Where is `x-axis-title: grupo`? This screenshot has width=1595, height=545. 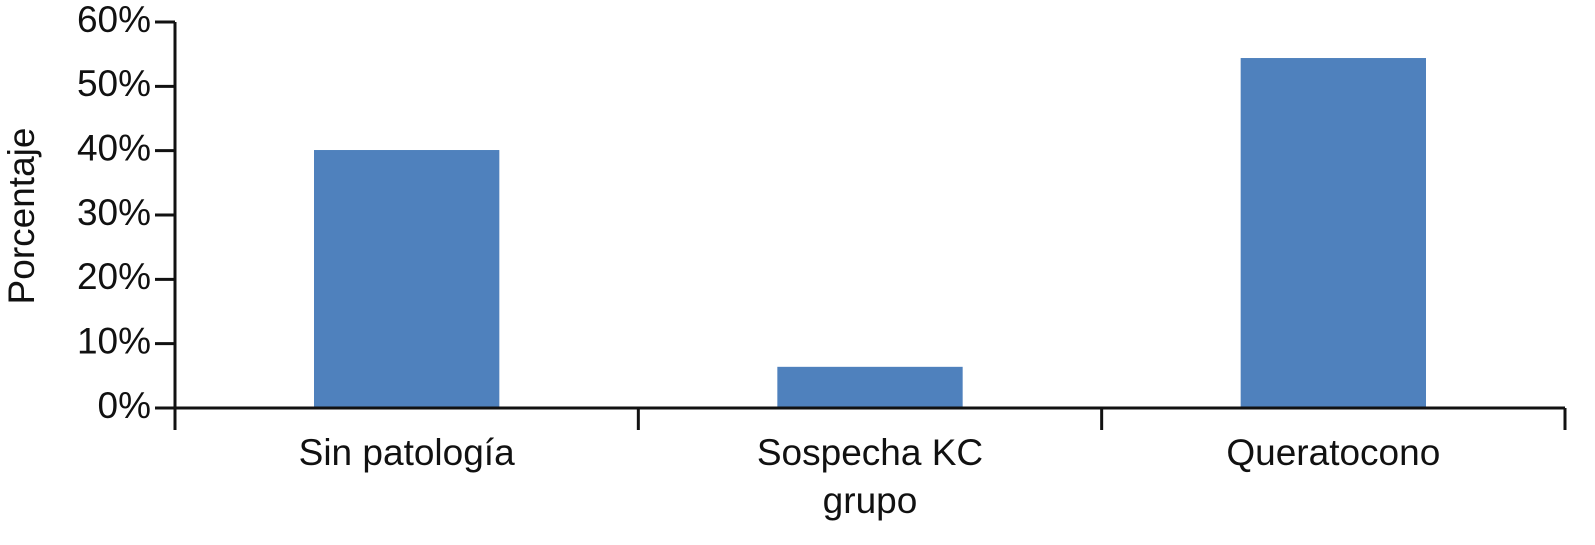
x-axis-title: grupo is located at coordinates (870, 500).